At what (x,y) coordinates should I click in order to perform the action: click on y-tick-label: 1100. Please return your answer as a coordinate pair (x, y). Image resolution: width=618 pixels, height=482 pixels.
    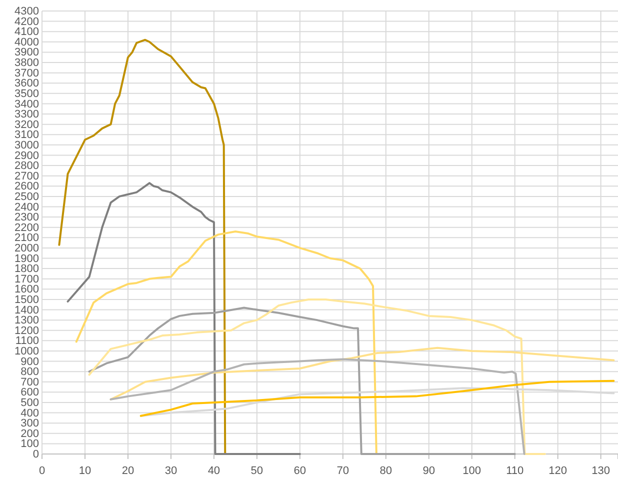
    Looking at the image, I should click on (27, 341).